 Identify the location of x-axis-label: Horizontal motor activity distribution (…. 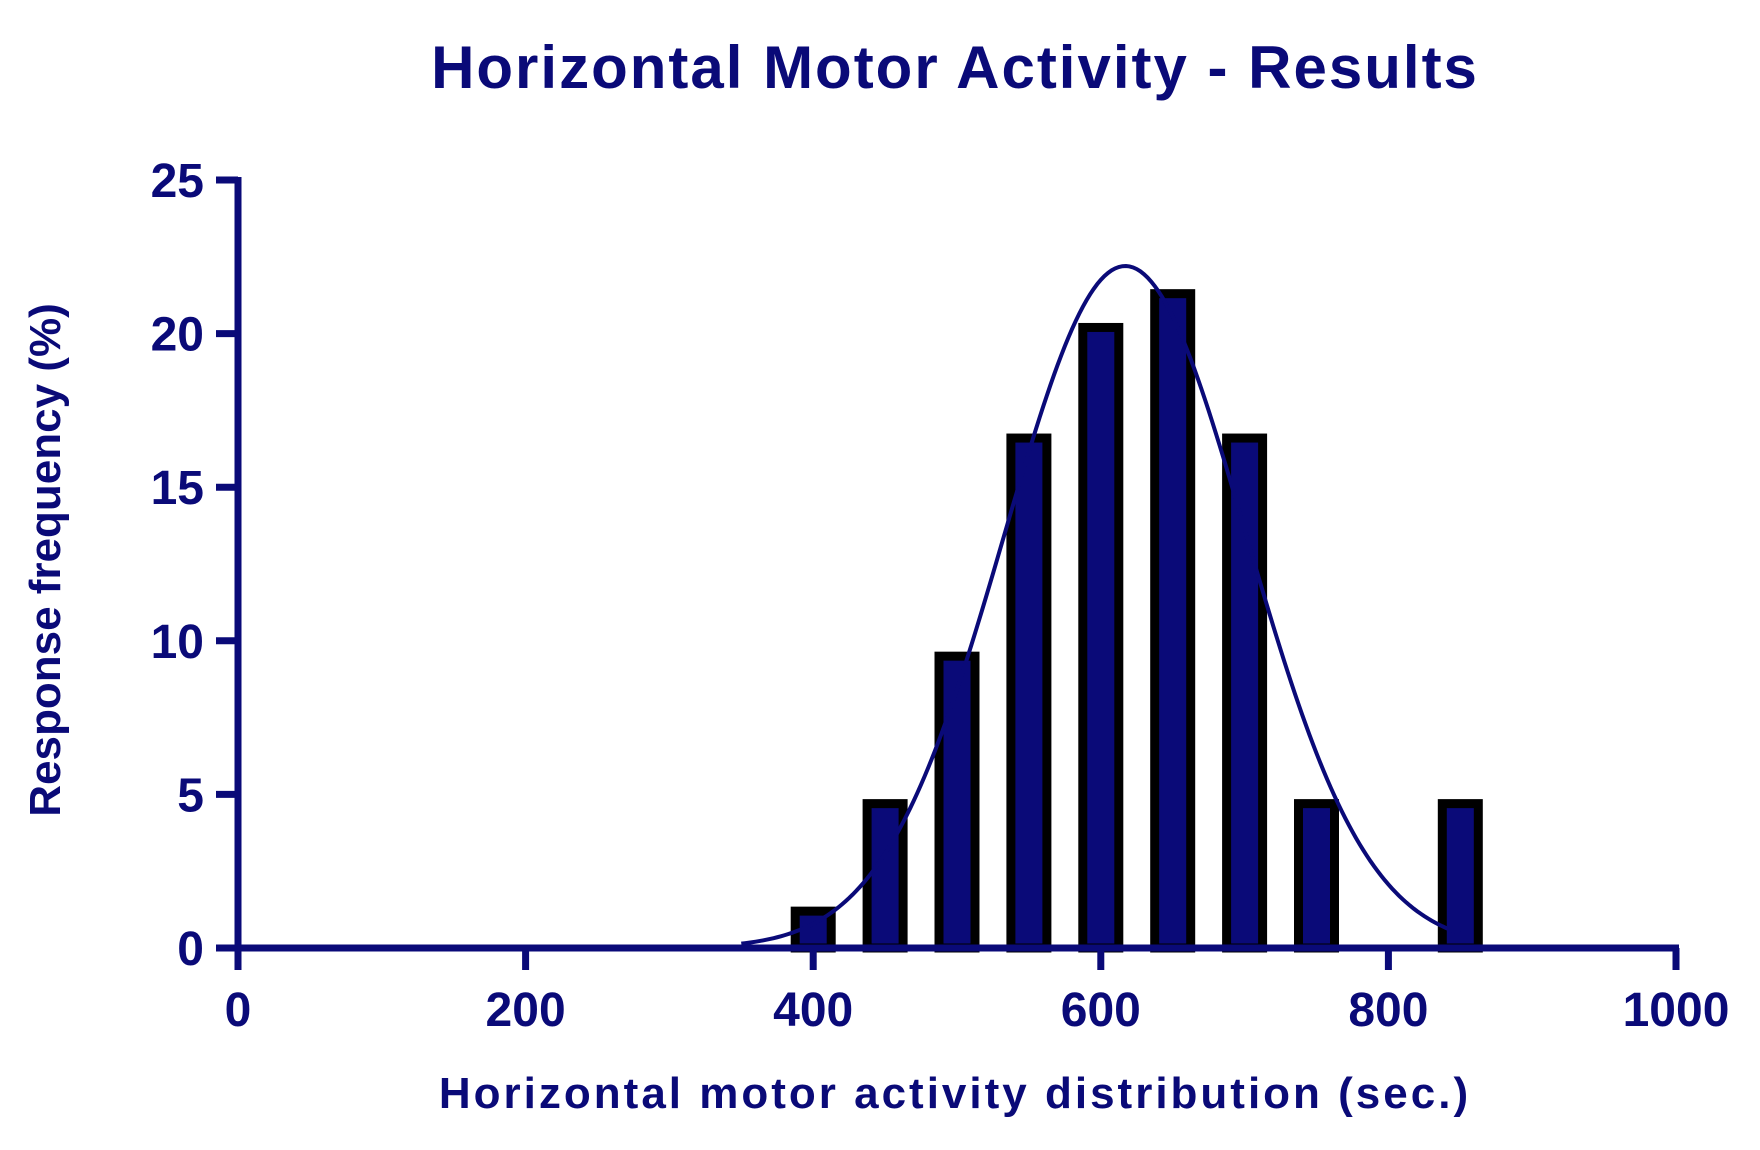
(955, 1093).